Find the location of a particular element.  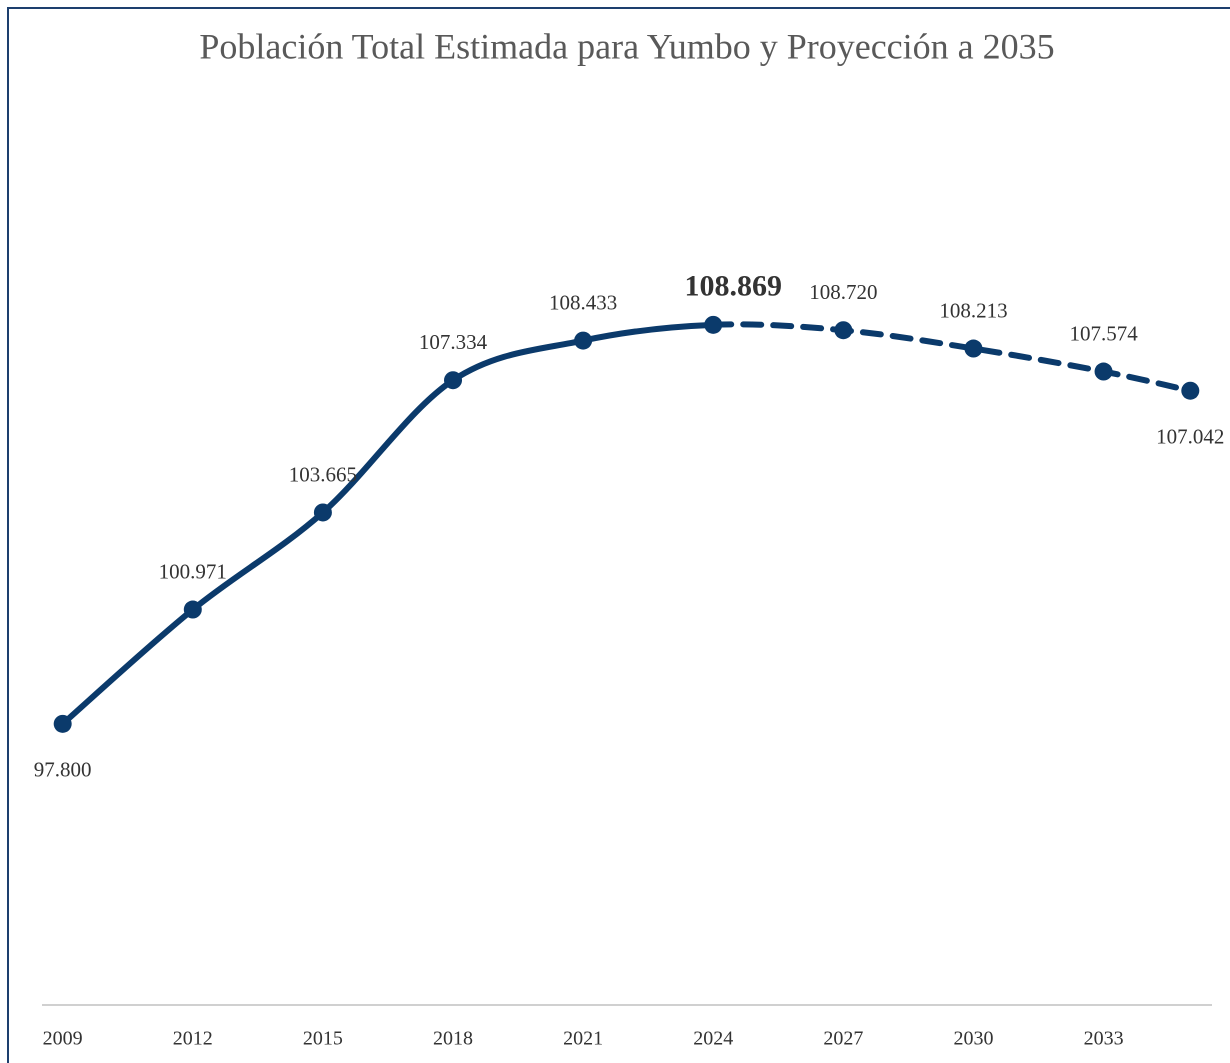

data-label: 97.800 is located at coordinates (63, 770).